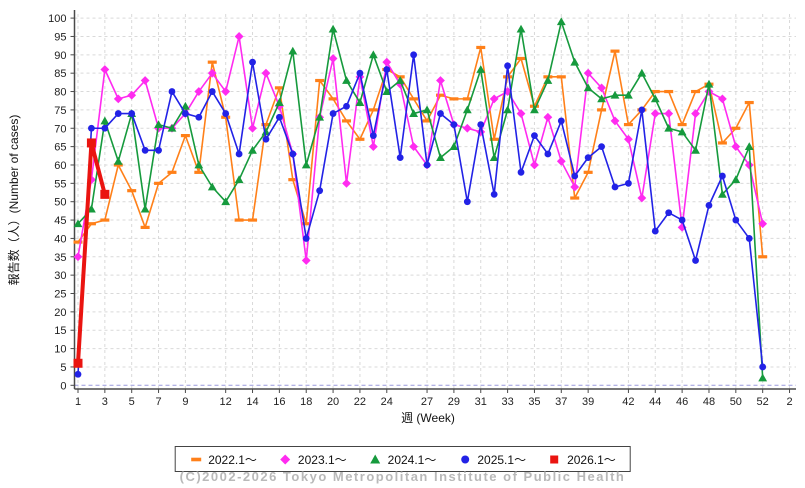 This screenshot has width=805, height=488. I want to click on x-axis-tick-label: 33, so click(507, 402).